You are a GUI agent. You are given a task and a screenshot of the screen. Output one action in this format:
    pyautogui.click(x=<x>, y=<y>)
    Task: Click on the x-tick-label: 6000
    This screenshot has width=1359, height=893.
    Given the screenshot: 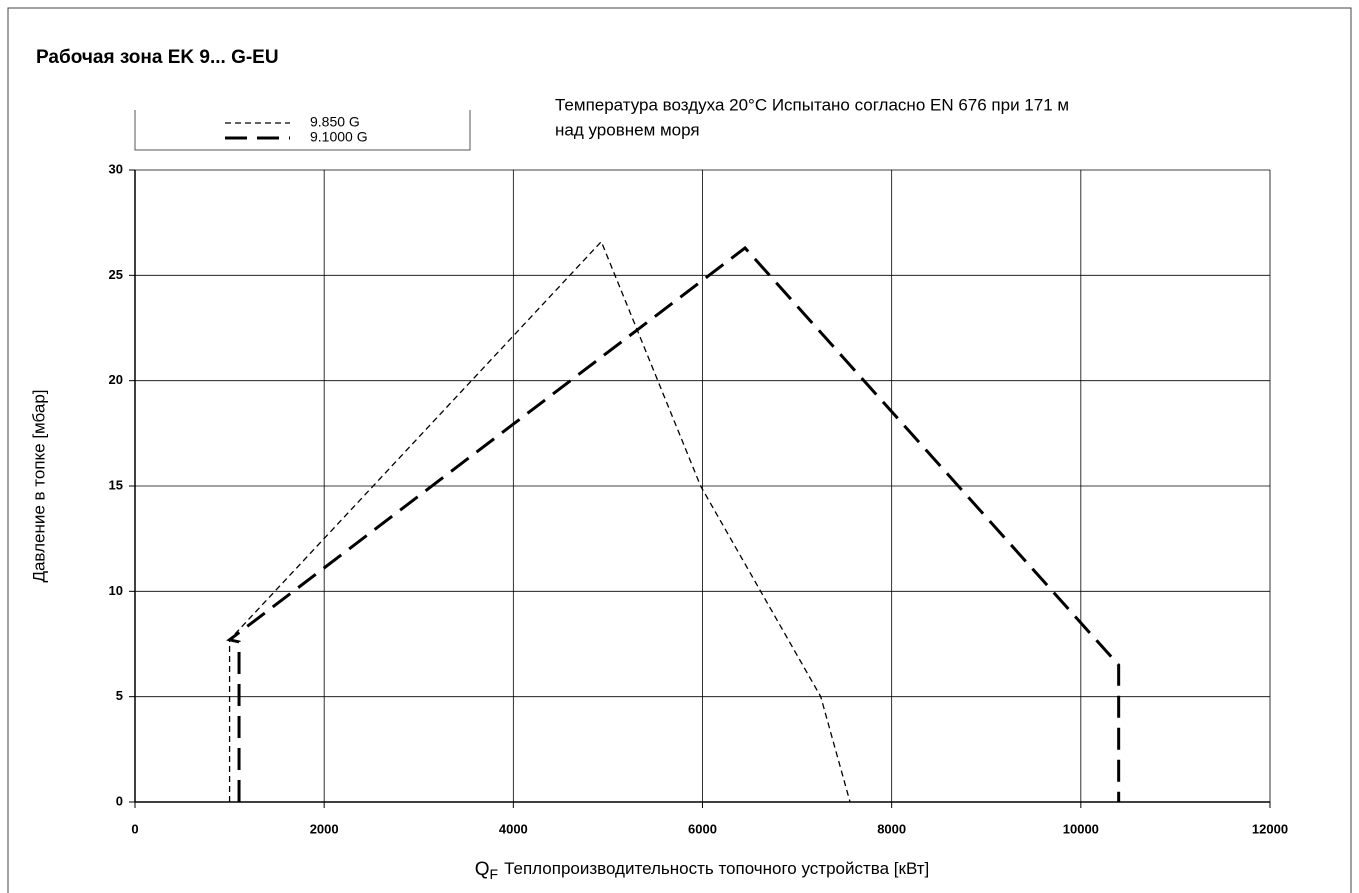 What is the action you would take?
    pyautogui.click(x=702, y=828)
    